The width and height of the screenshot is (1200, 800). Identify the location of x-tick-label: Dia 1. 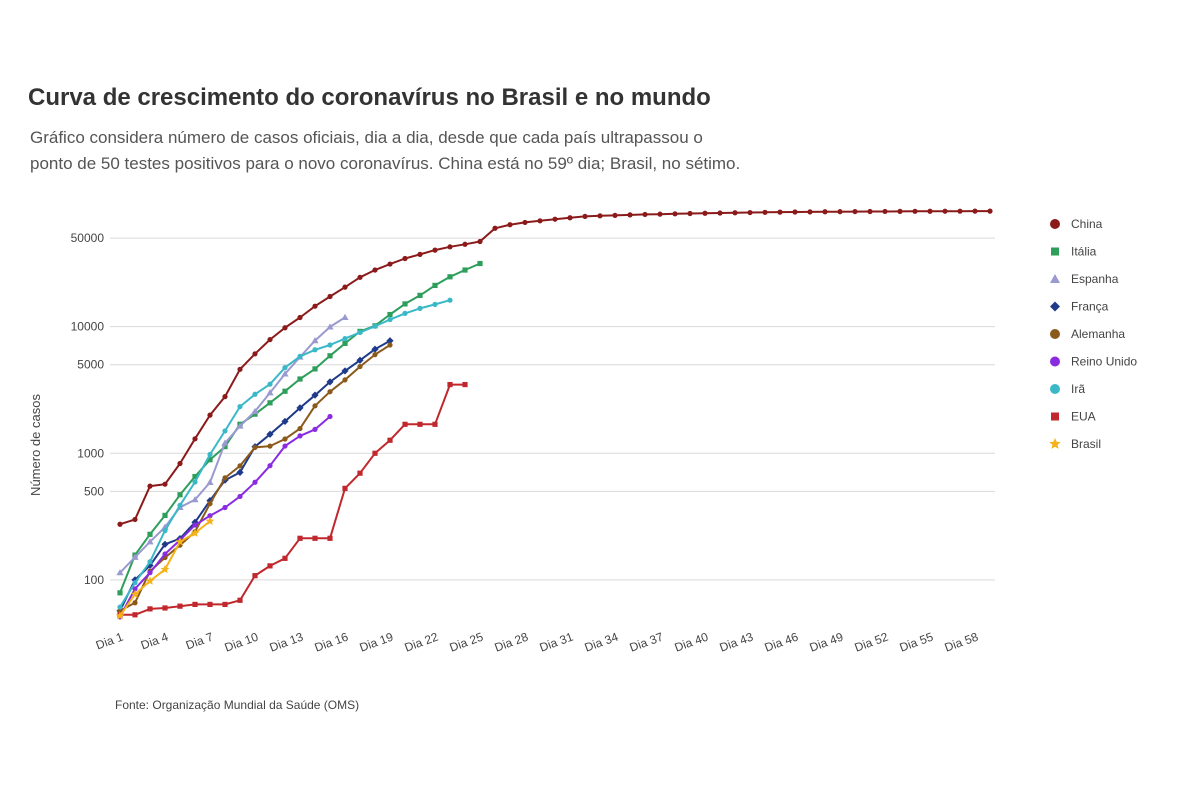
(109, 641).